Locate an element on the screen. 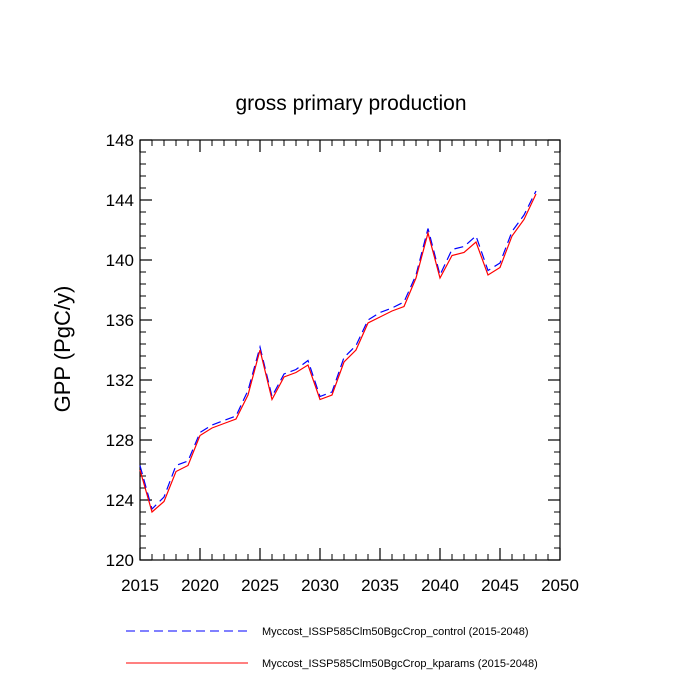 The width and height of the screenshot is (700, 700). y-tick-label: 144 is located at coordinates (120, 200).